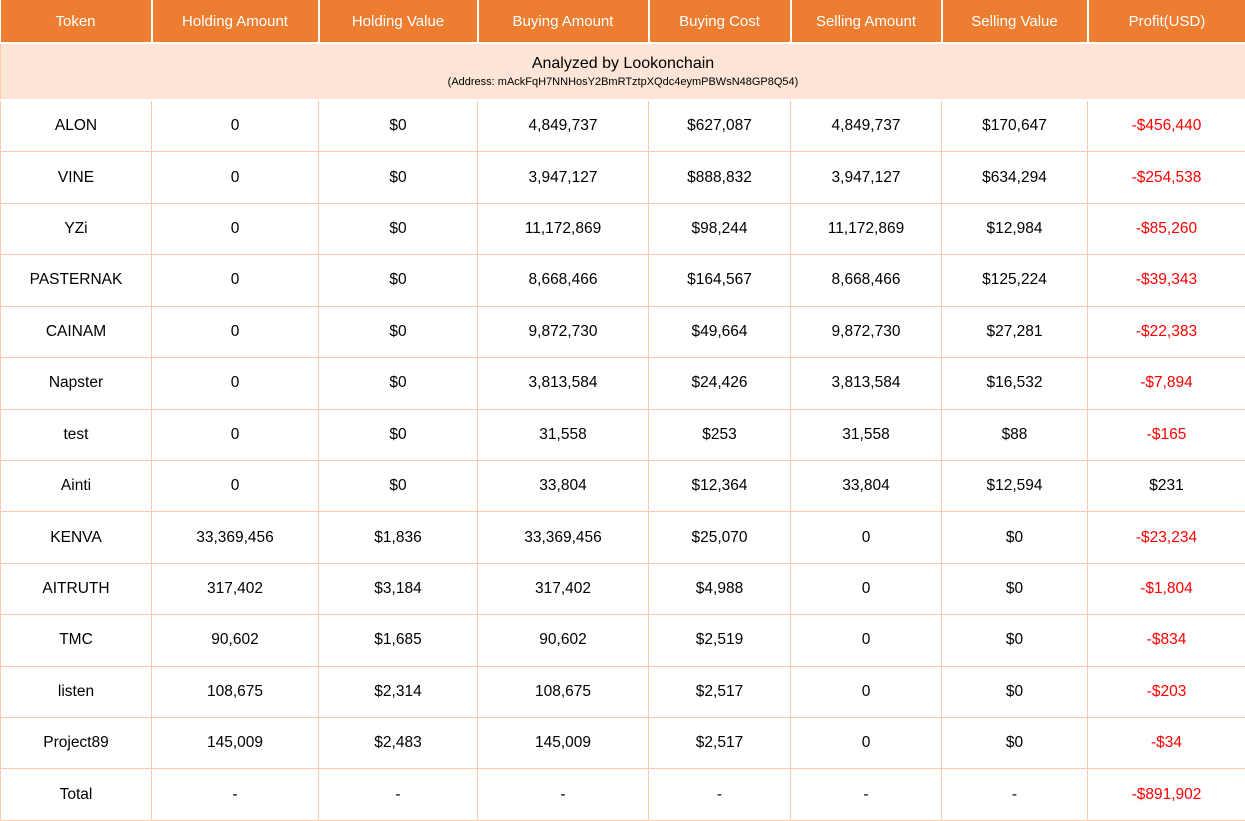 This screenshot has width=1245, height=821. Describe the element at coordinates (563, 794) in the screenshot. I see `cell-buying-amount: -` at that location.